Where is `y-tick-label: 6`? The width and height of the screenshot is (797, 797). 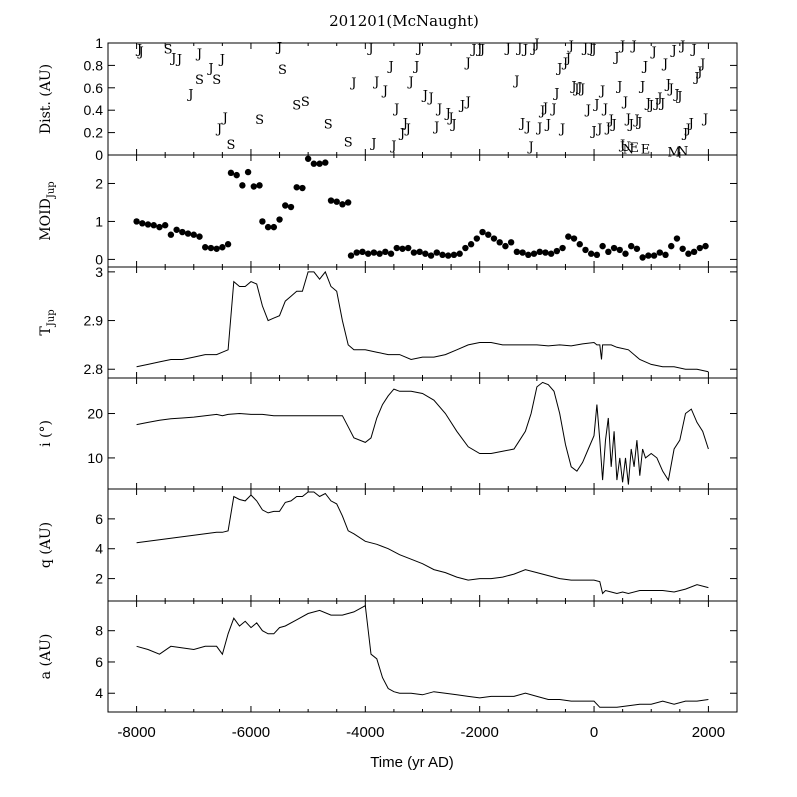 y-tick-label: 6 is located at coordinates (99, 662).